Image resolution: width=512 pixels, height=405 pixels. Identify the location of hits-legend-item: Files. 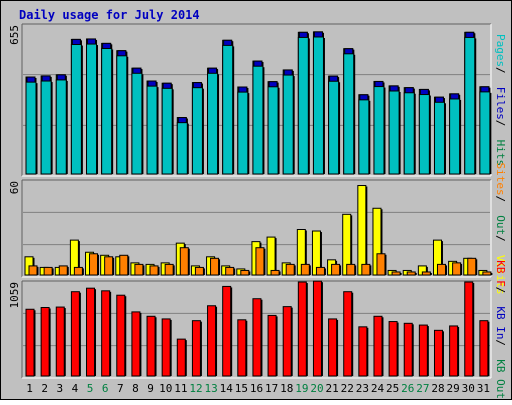
(500, 103).